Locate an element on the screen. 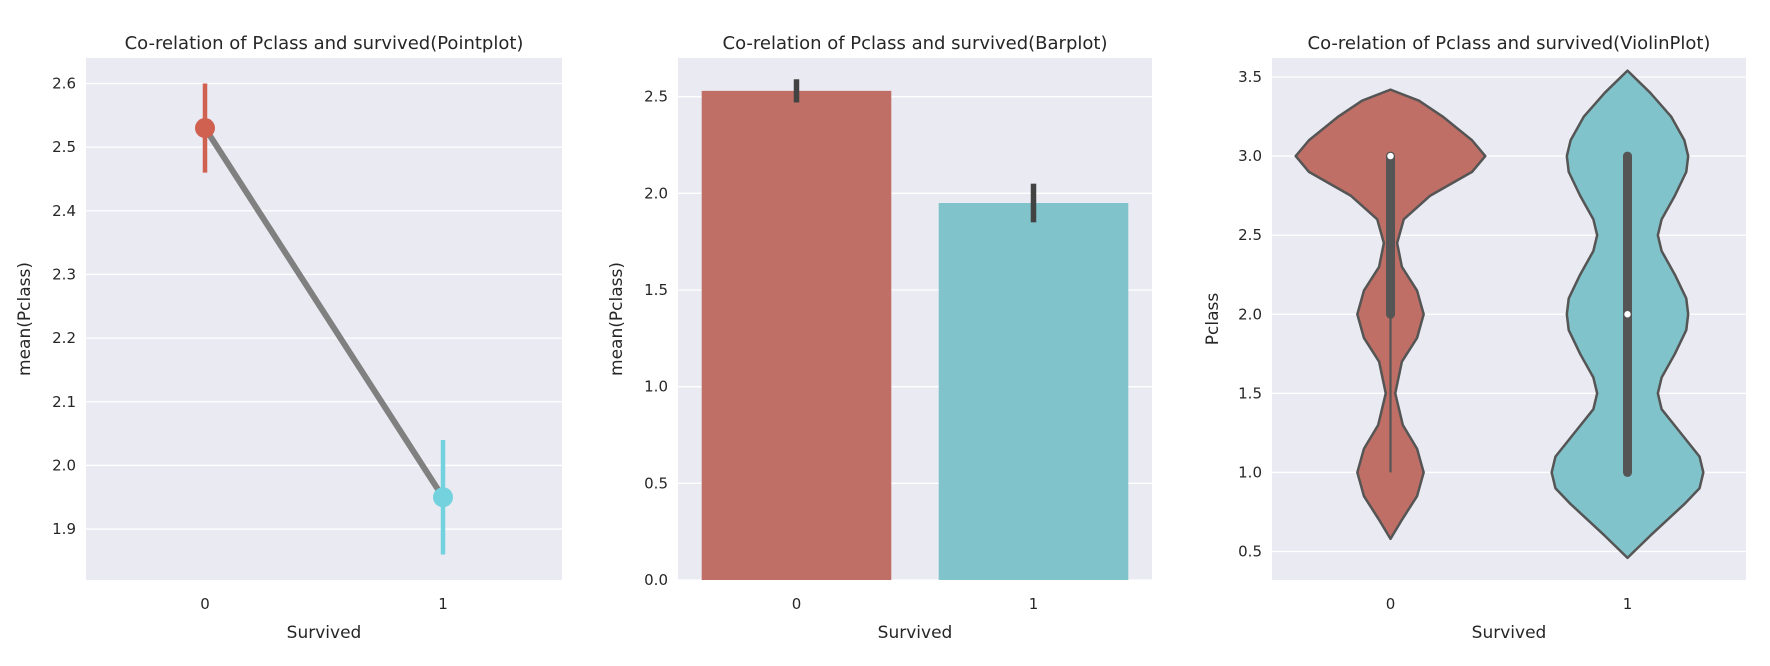 The image size is (1770, 666). y-tick-label: 3.0 is located at coordinates (1250, 156).